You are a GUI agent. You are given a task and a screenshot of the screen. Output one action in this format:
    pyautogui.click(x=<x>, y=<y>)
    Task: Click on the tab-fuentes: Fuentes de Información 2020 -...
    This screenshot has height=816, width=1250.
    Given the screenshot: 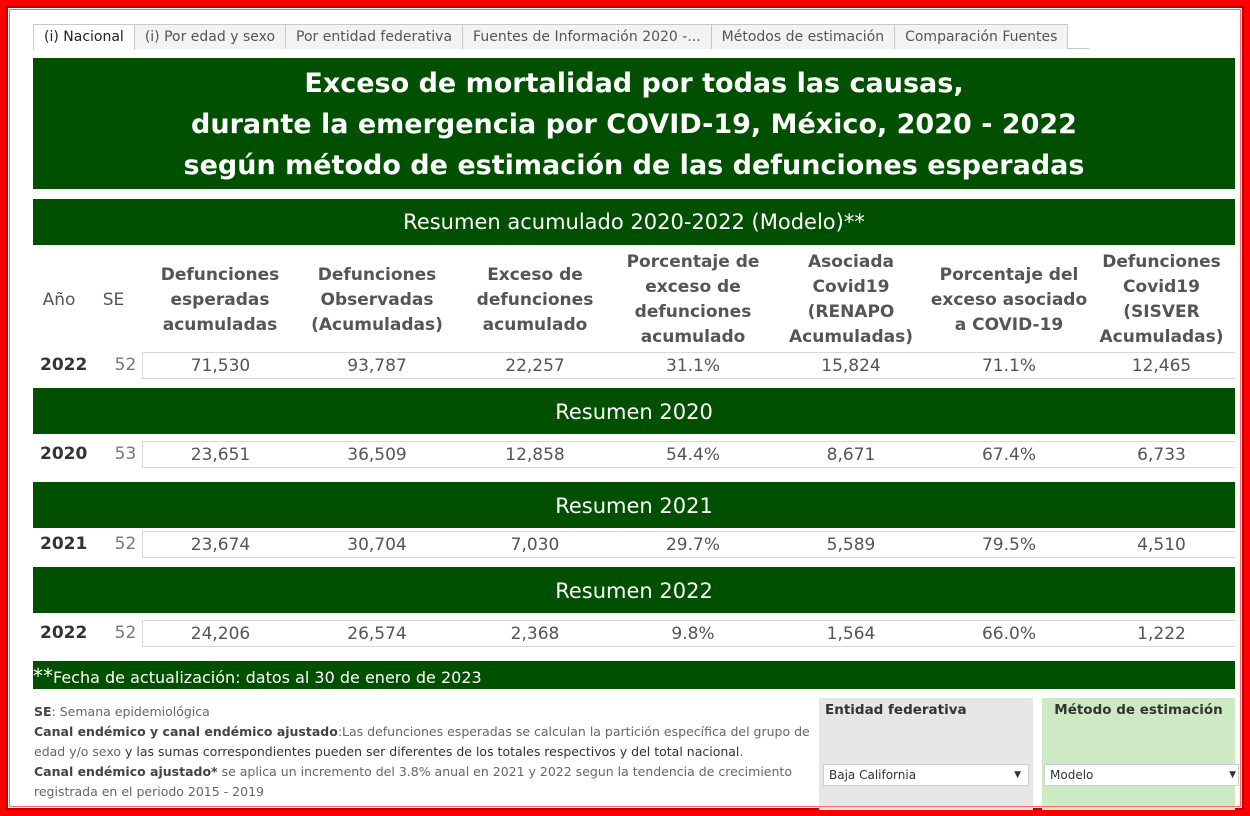 What is the action you would take?
    pyautogui.click(x=587, y=36)
    